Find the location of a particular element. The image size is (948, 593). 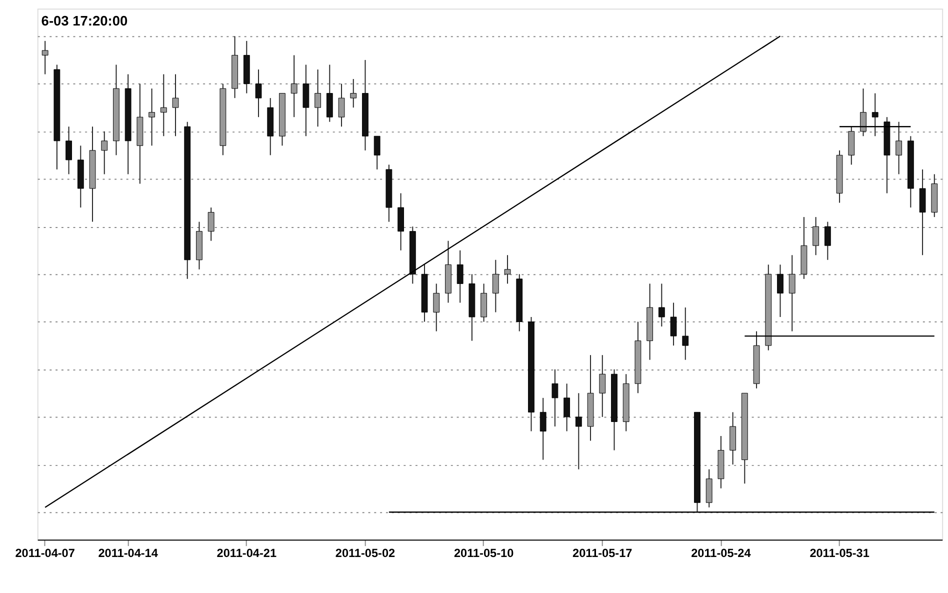

x-tick-label: 2011-05-17 is located at coordinates (602, 553).